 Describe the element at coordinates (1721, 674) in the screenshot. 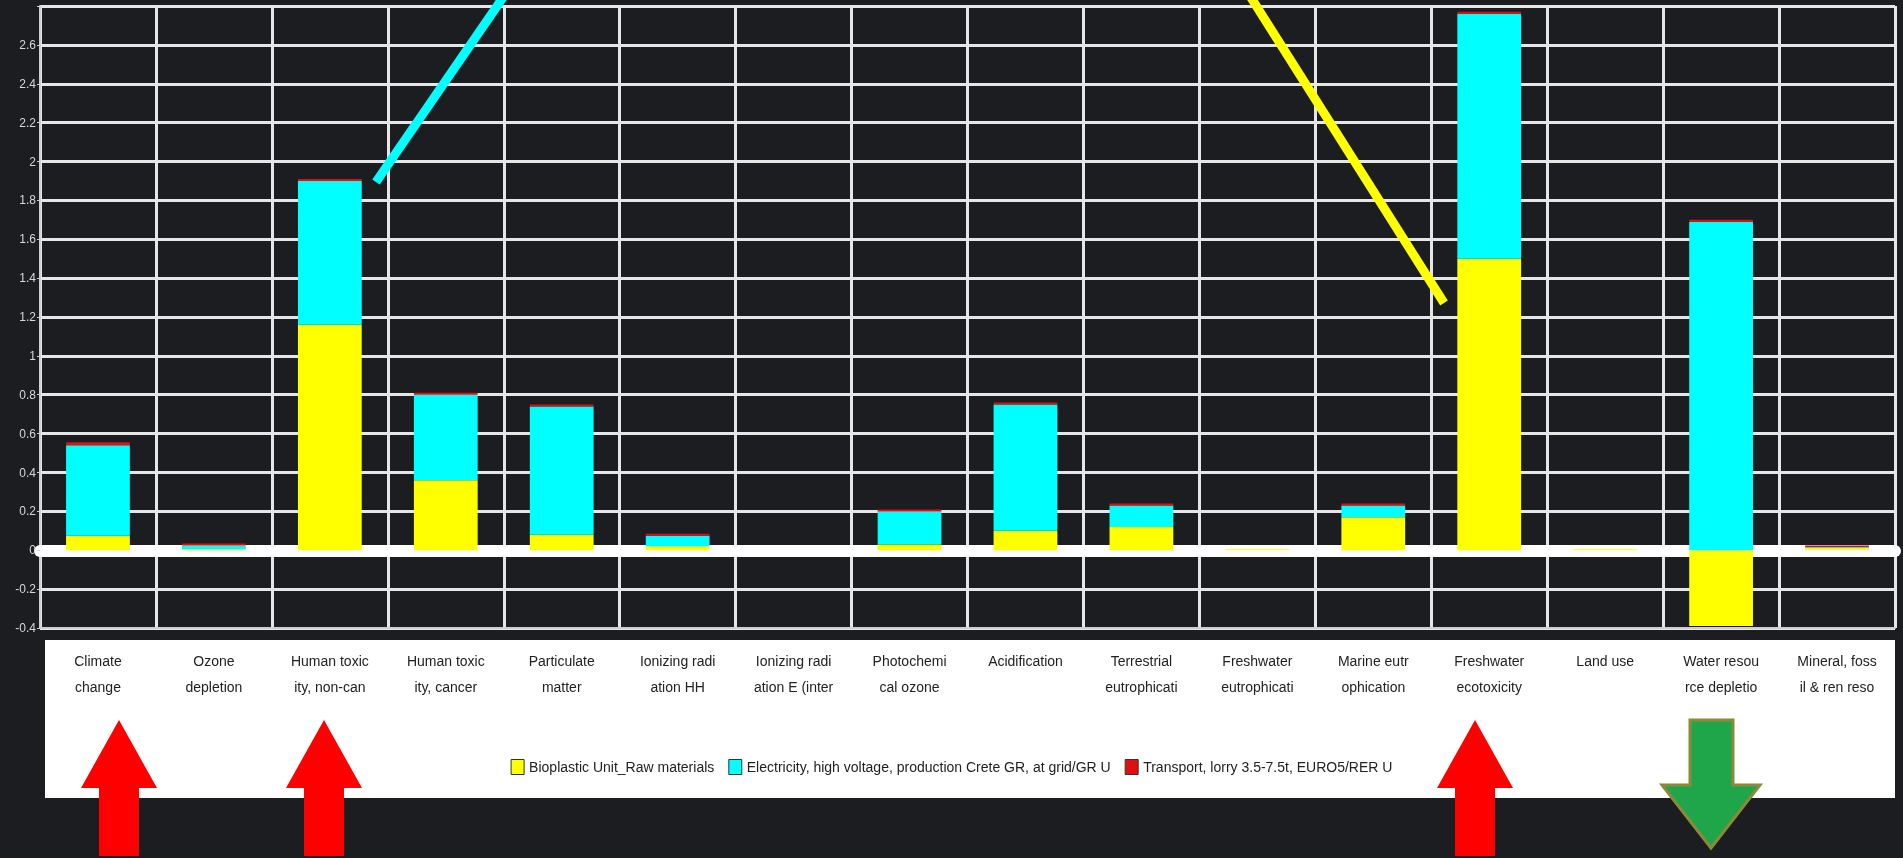

I see `x-tick-label: Water resou rce depletio` at that location.